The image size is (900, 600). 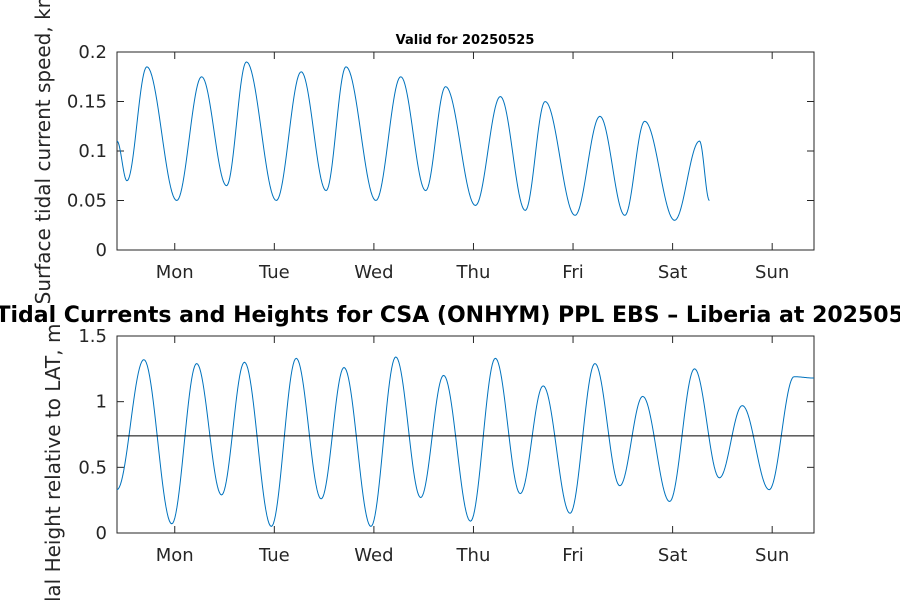 What do you see at coordinates (53, 462) in the screenshot?
I see `bottom-y-axis-label: Tidal Height relative to LAT, m` at bounding box center [53, 462].